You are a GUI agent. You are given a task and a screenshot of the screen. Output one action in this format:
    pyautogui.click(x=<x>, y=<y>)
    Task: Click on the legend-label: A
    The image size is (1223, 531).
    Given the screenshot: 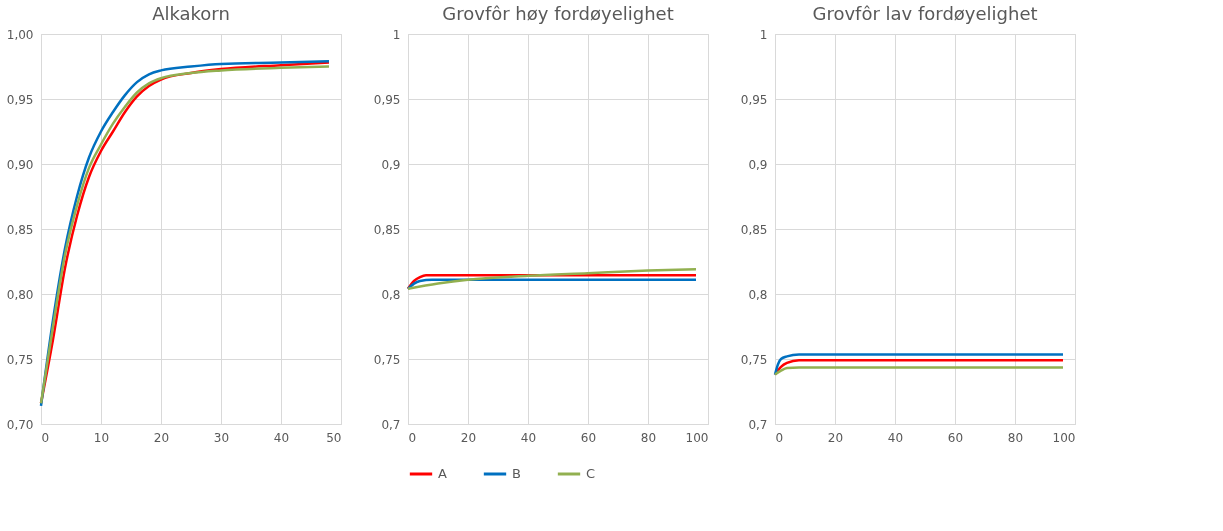 What is the action you would take?
    pyautogui.click(x=442, y=473)
    